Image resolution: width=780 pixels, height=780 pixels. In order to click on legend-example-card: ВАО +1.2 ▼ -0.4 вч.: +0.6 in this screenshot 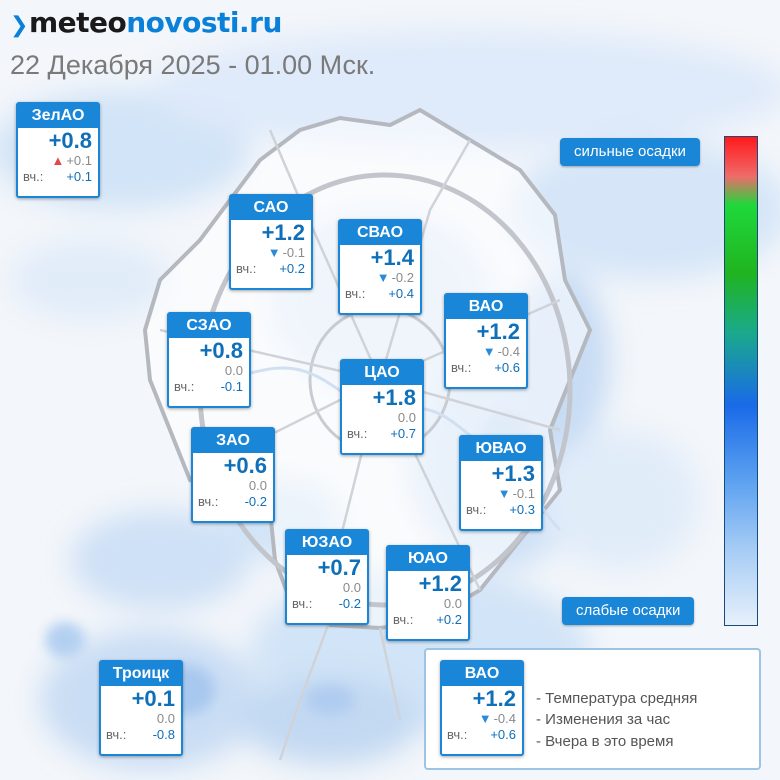, I will do `click(482, 708)`.